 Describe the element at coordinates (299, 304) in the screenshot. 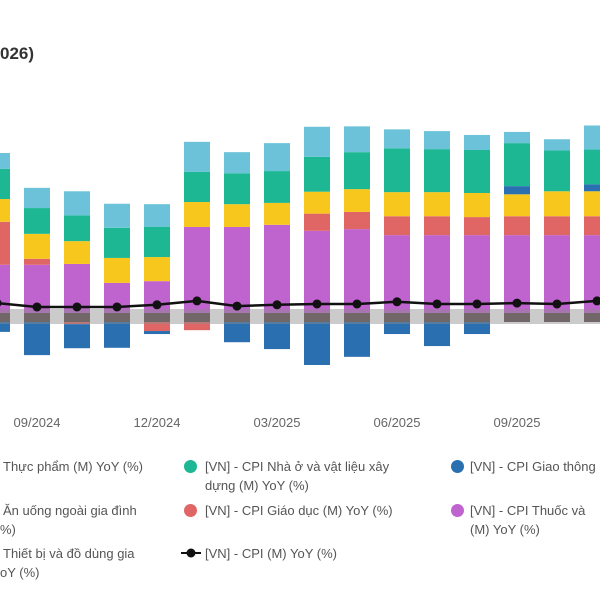

I see `cpi-line` at that location.